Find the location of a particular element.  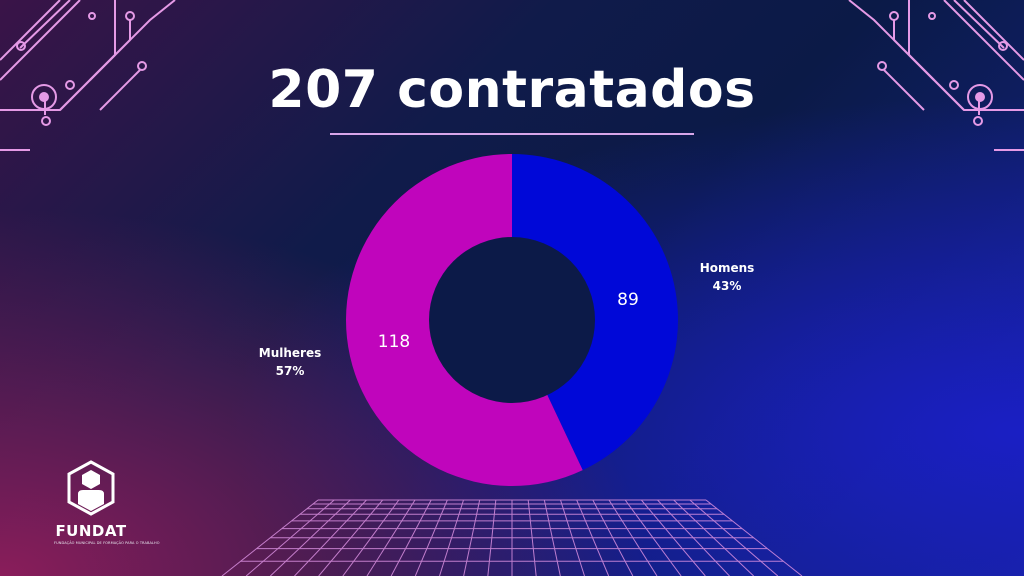

legend-label-homens: Homens is located at coordinates (727, 268).